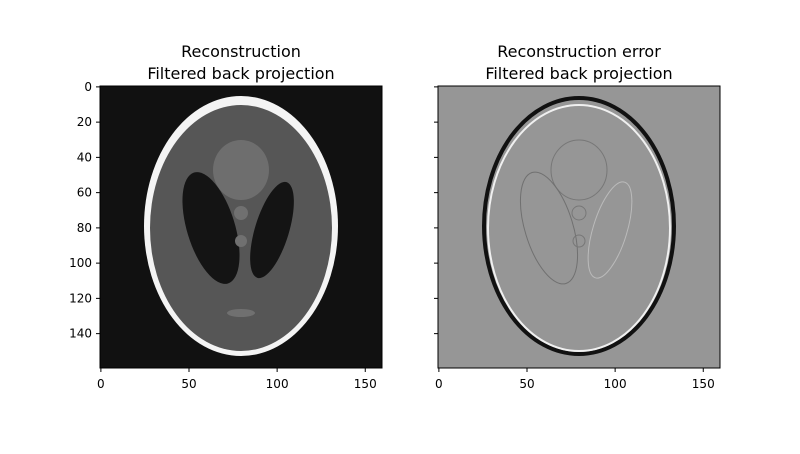  What do you see at coordinates (80, 298) in the screenshot?
I see `y-tick-label: 120` at bounding box center [80, 298].